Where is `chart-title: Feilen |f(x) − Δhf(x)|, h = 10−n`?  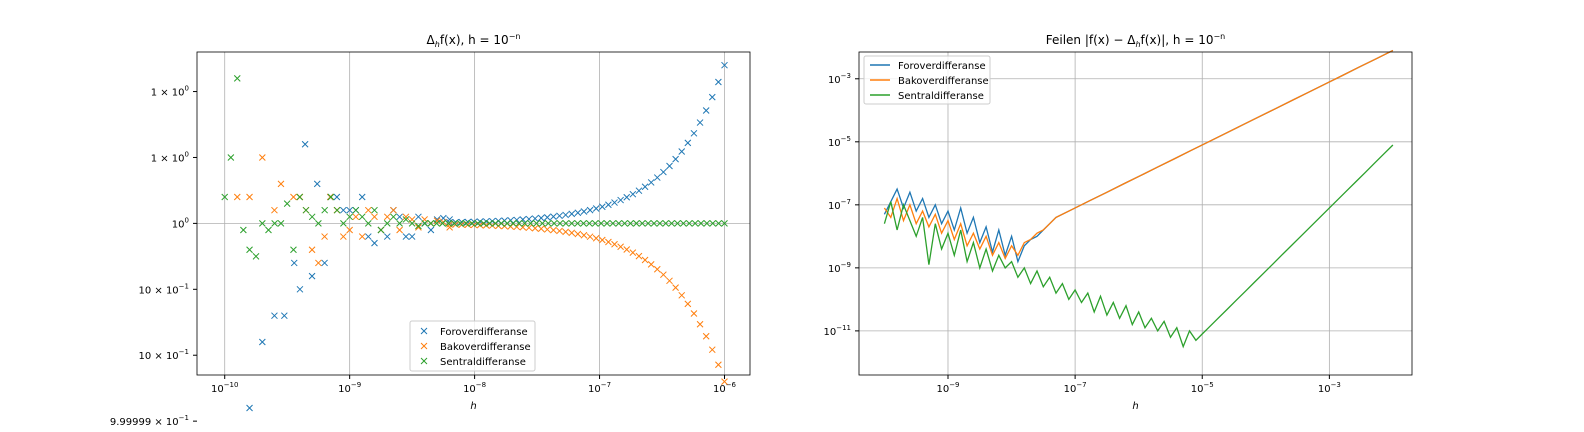 chart-title: Feilen |f(x) − Δhf(x)|, h = 10−n is located at coordinates (1136, 40).